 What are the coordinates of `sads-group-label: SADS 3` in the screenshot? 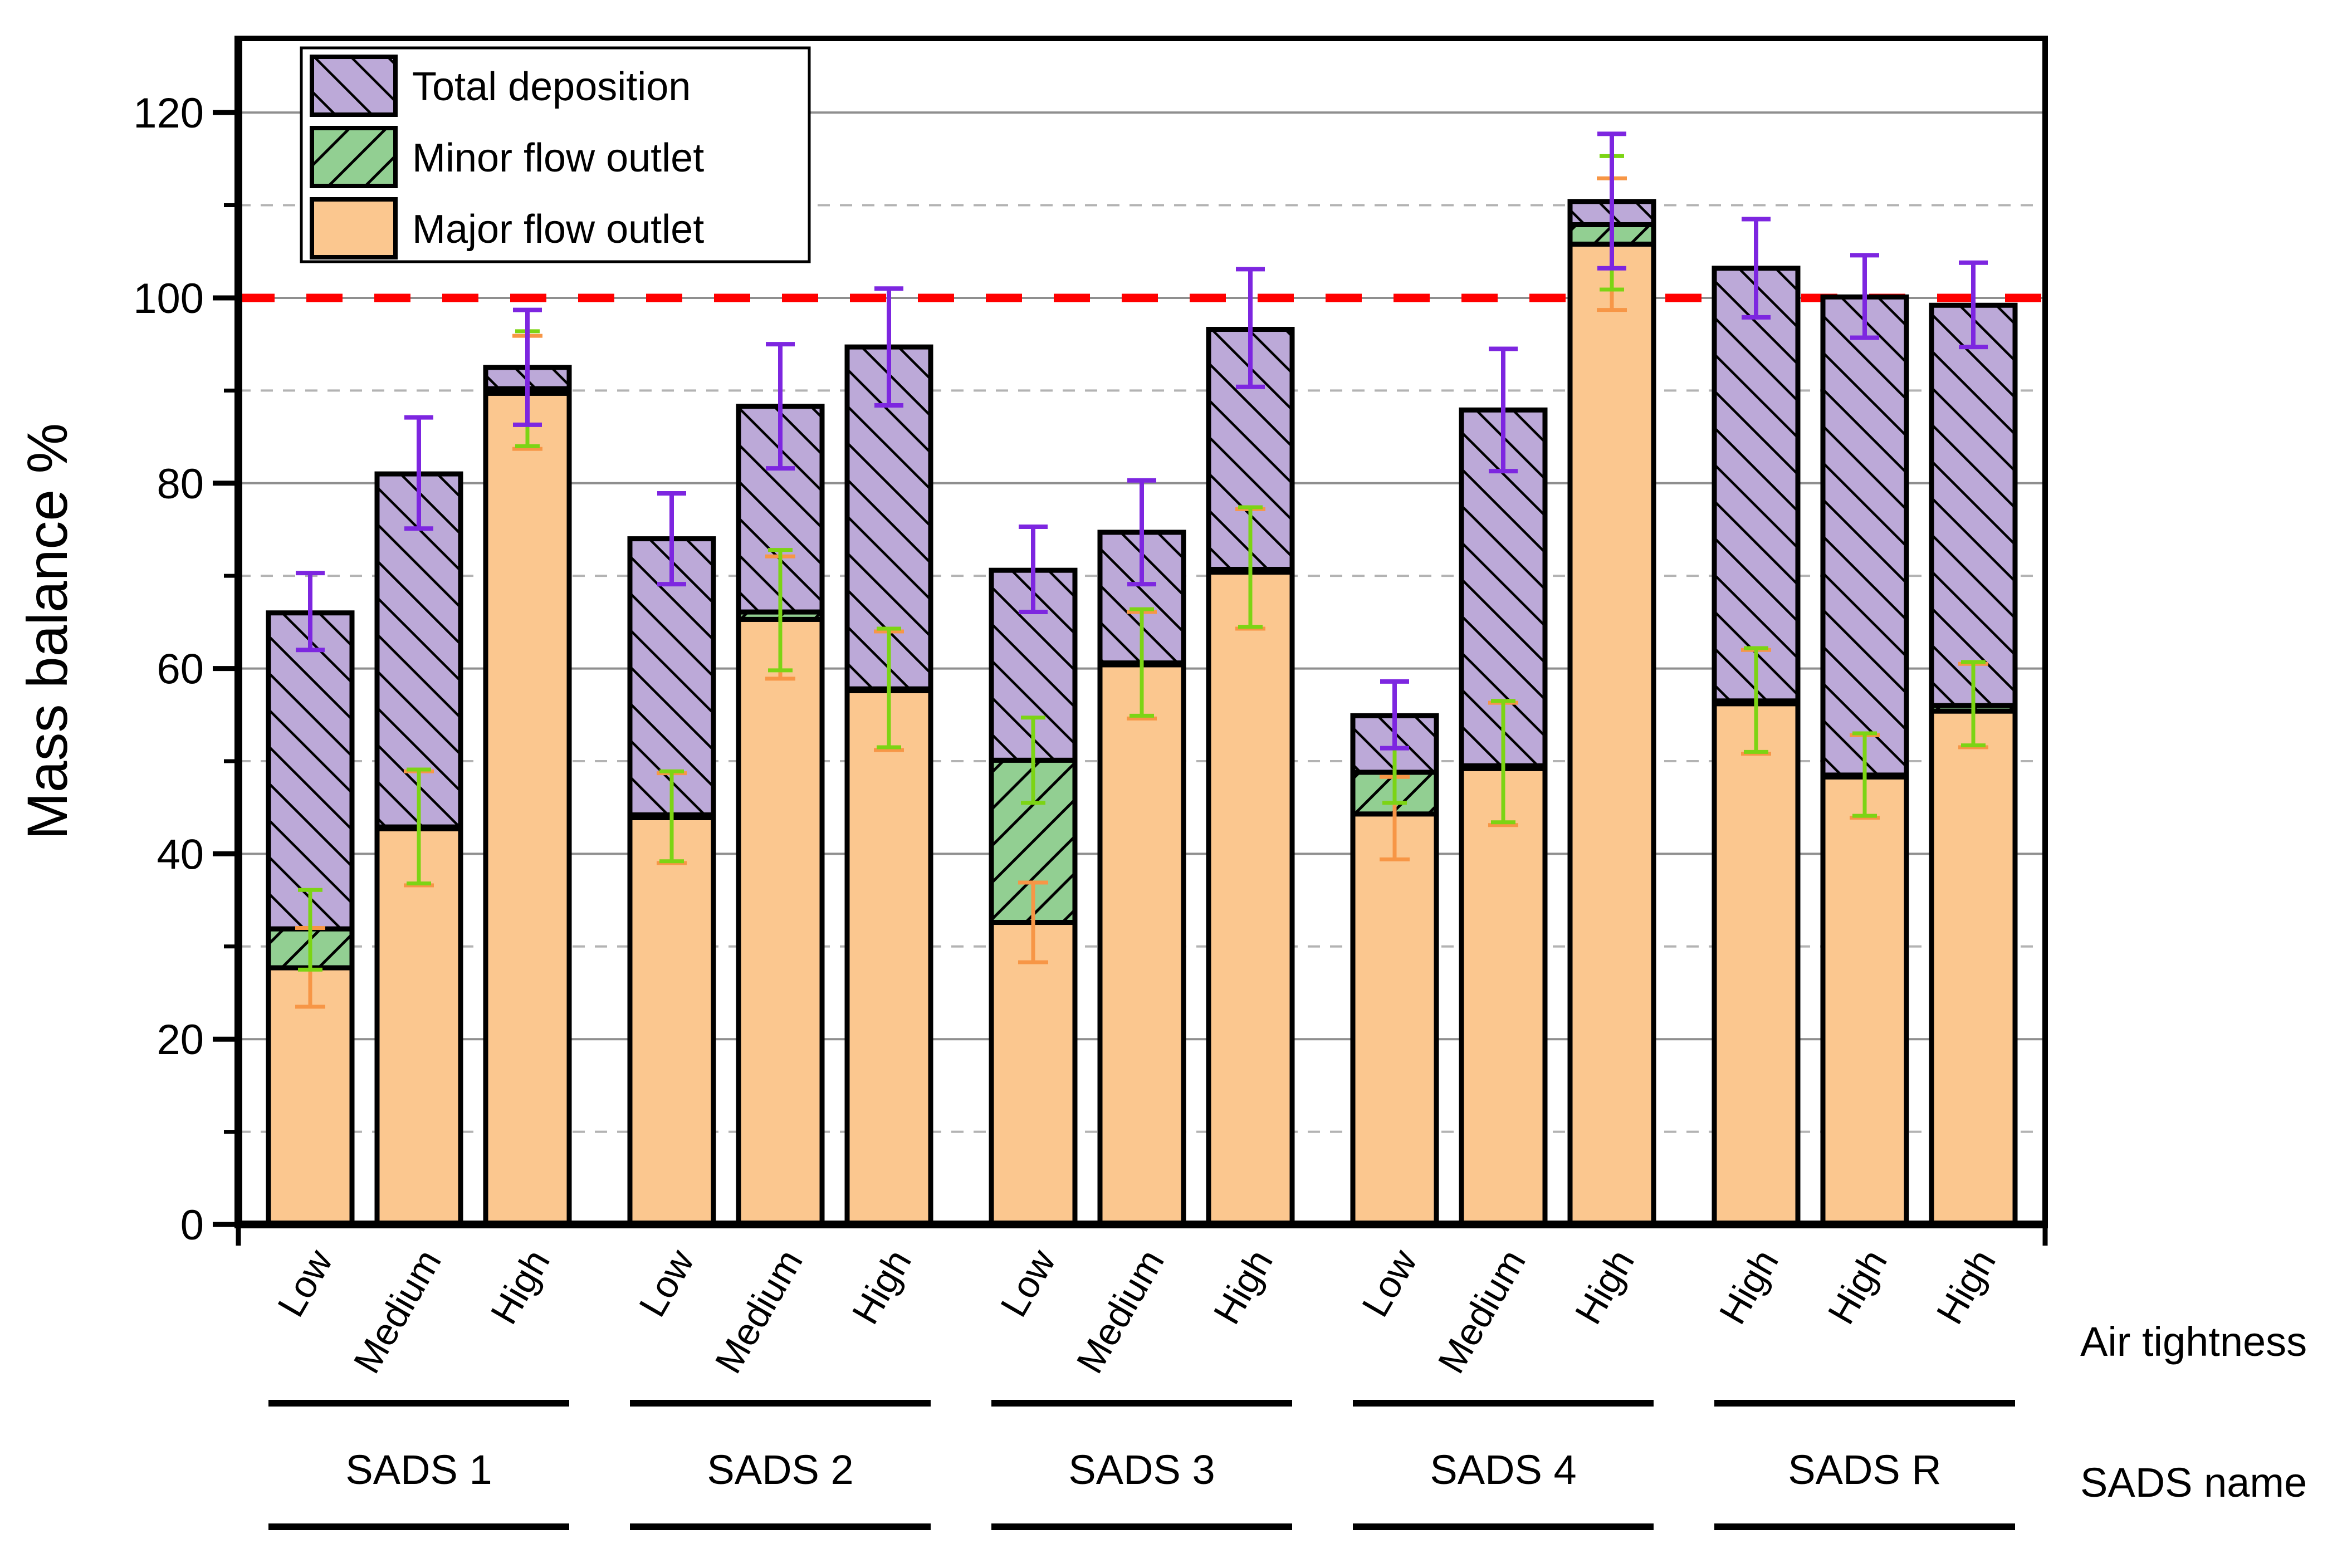 It's located at (1141, 1470).